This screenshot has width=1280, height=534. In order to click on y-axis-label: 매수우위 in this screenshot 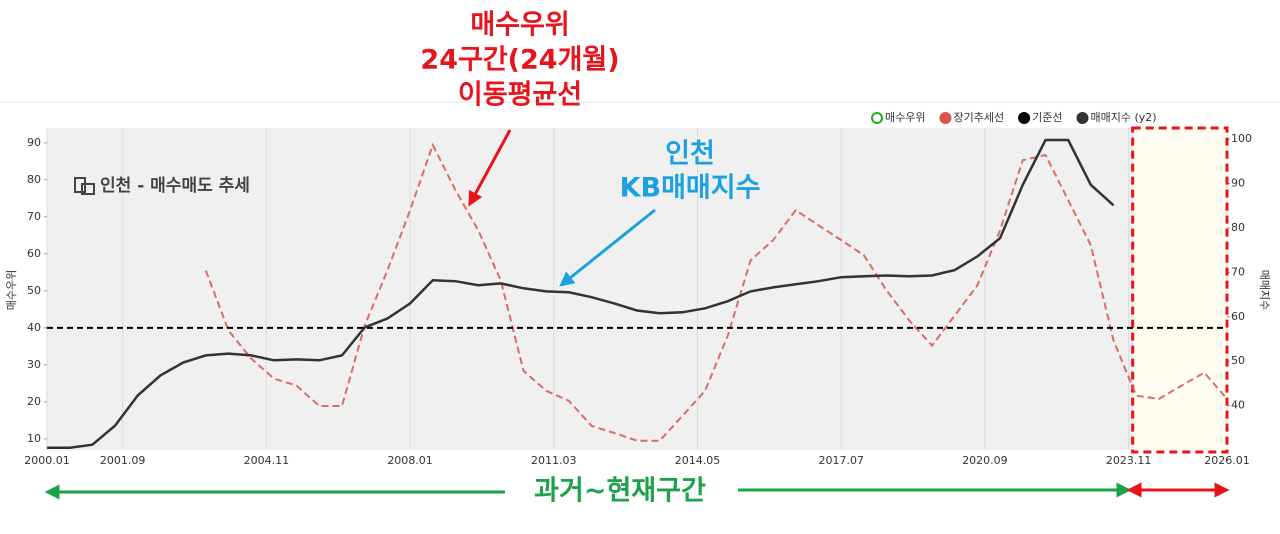, I will do `click(11, 290)`.